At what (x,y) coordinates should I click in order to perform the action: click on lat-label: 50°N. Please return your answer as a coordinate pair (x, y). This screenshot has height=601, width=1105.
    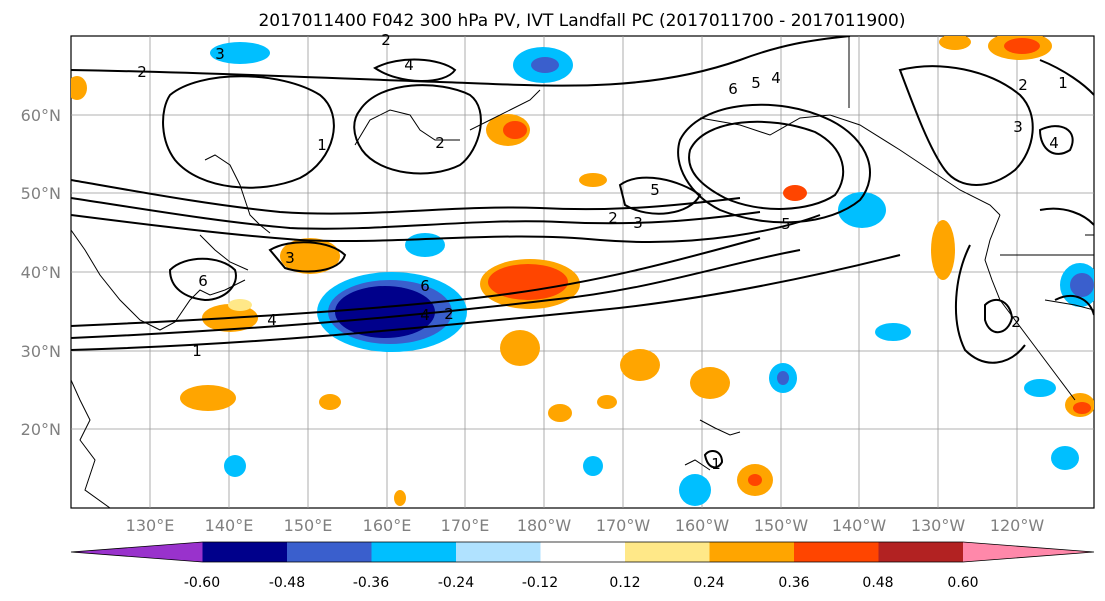
    Looking at the image, I should click on (41, 193).